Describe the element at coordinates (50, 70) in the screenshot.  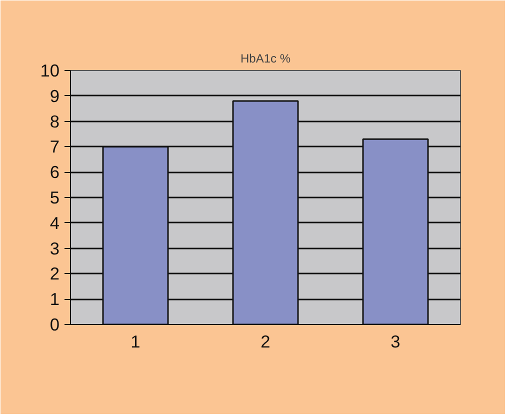
I see `y-tick-label: 10` at that location.